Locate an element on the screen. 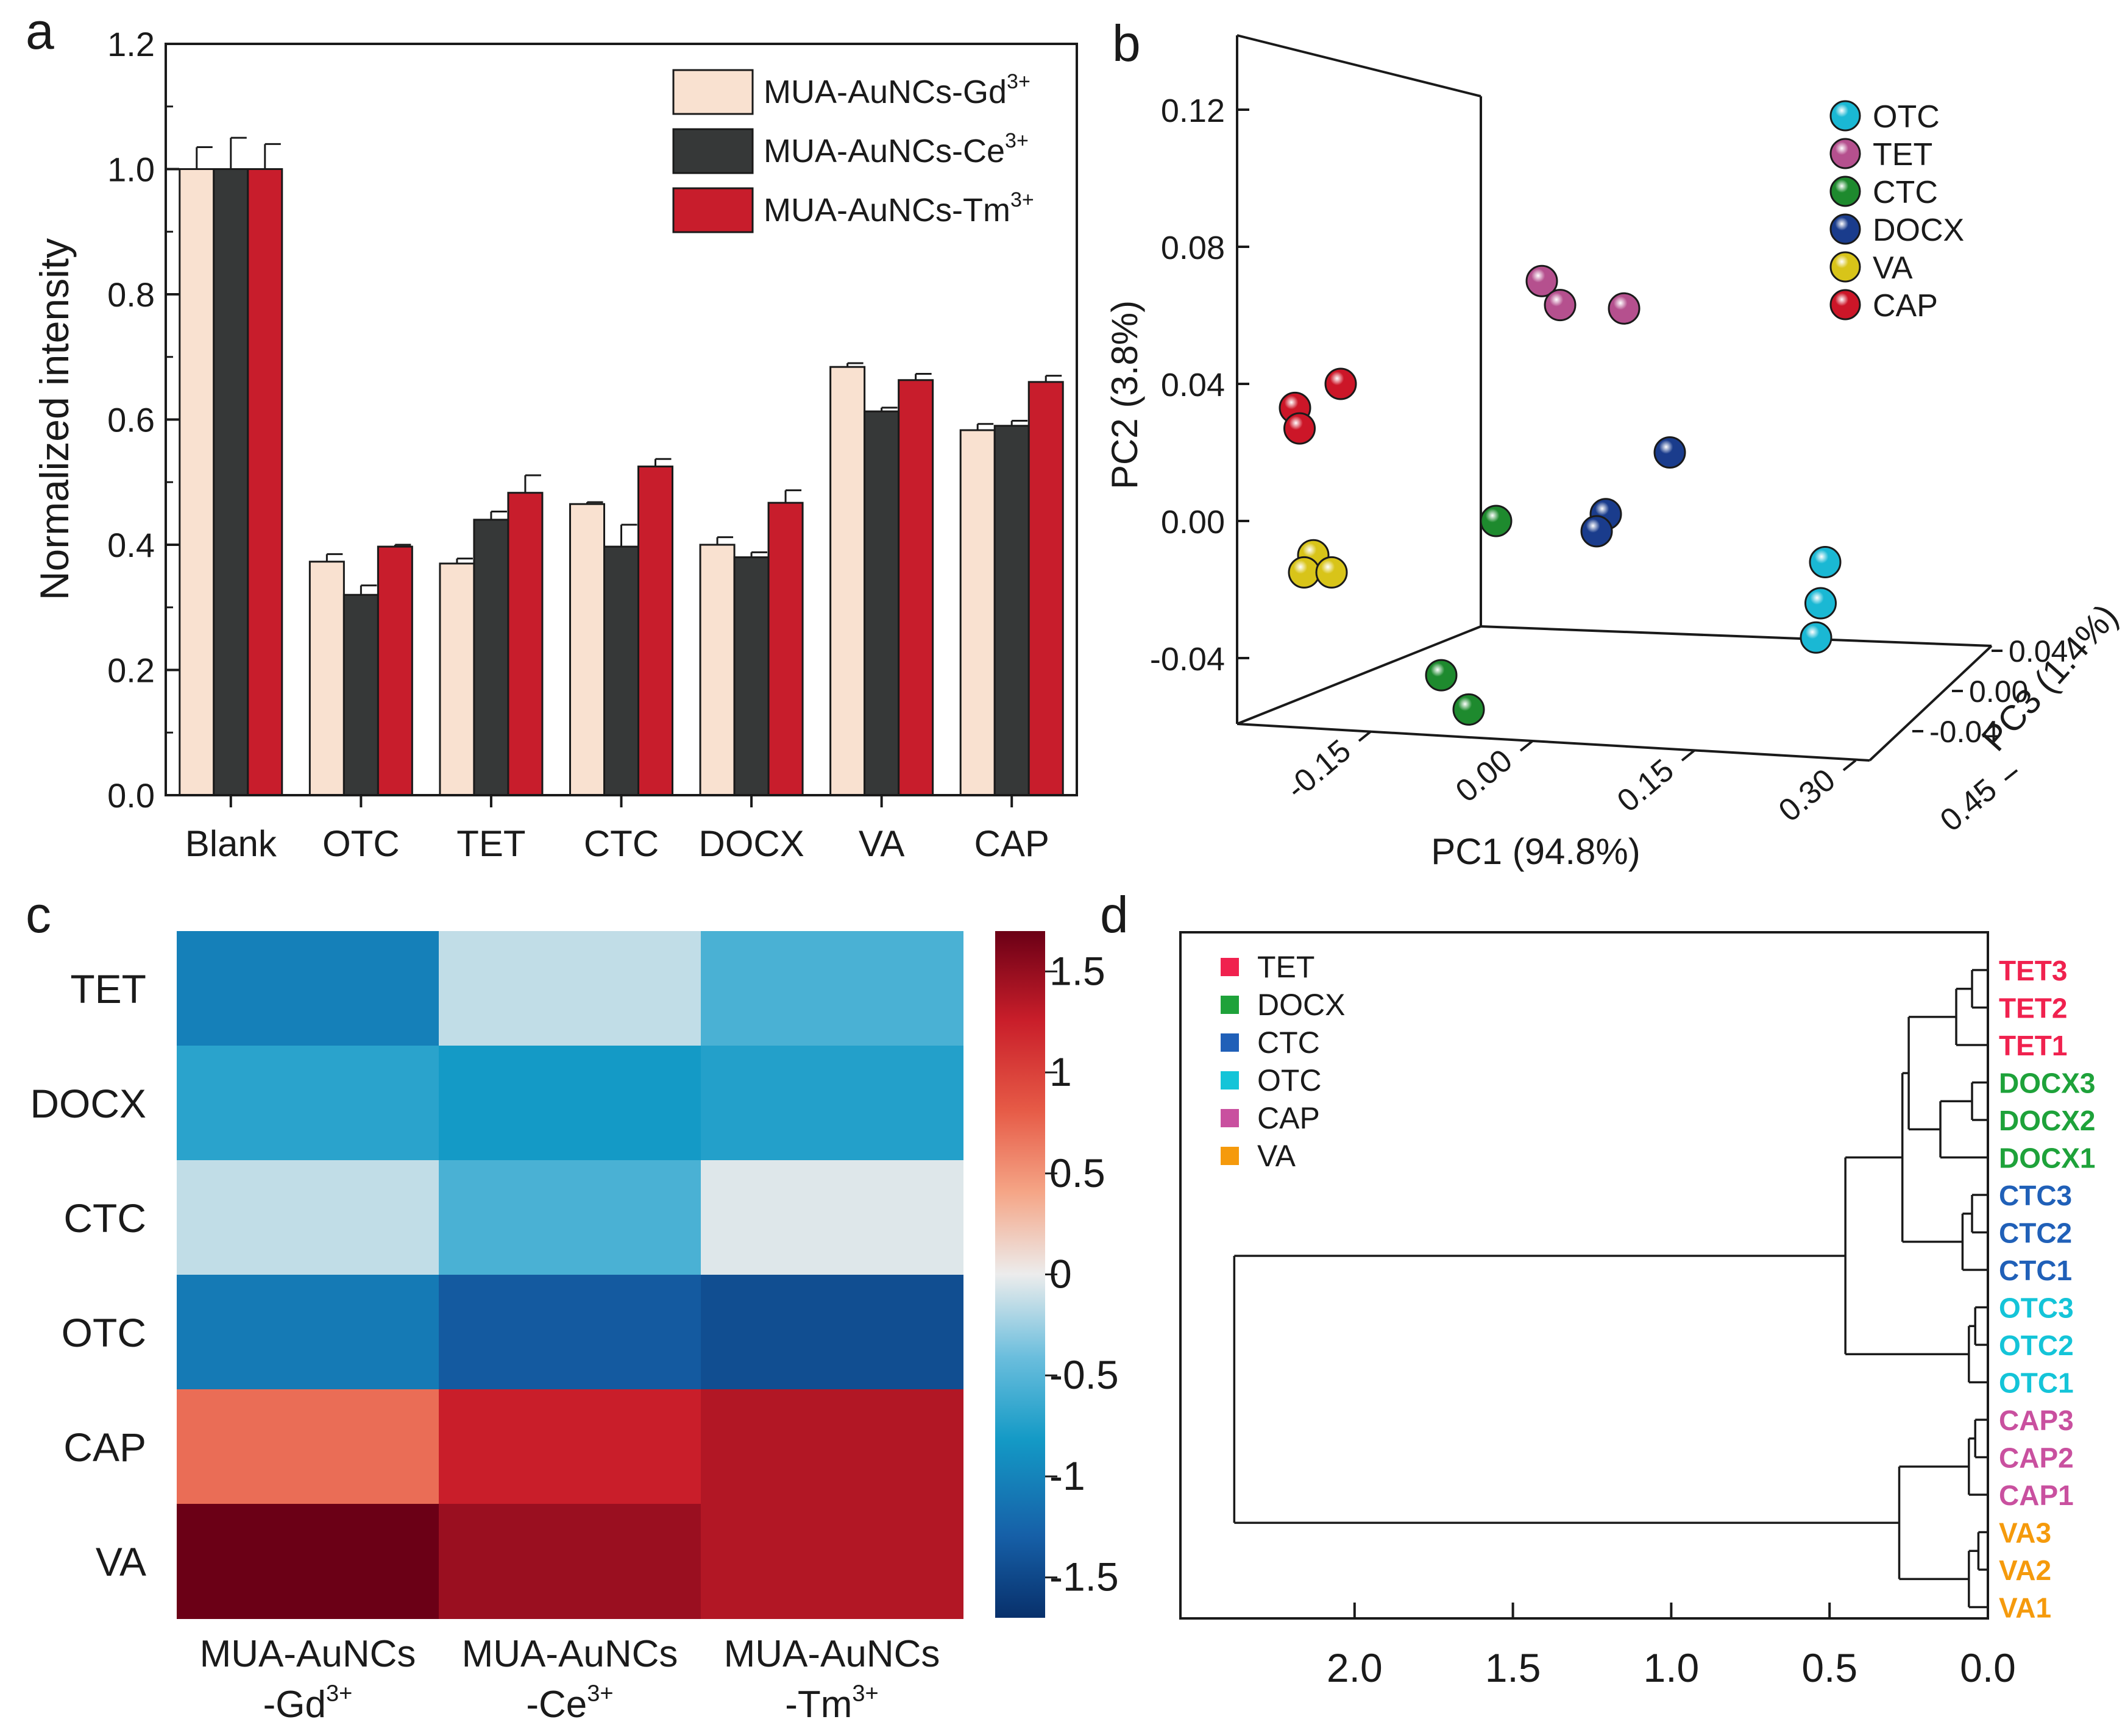 The height and width of the screenshot is (1736, 2125). leaf-label: CTC3 is located at coordinates (2035, 1195).